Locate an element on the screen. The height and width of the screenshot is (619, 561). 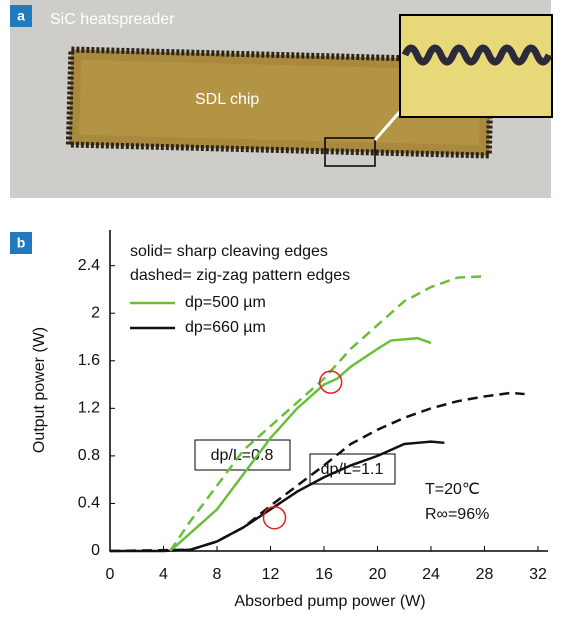
y-tick-label: 0.4 is located at coordinates (89, 503).